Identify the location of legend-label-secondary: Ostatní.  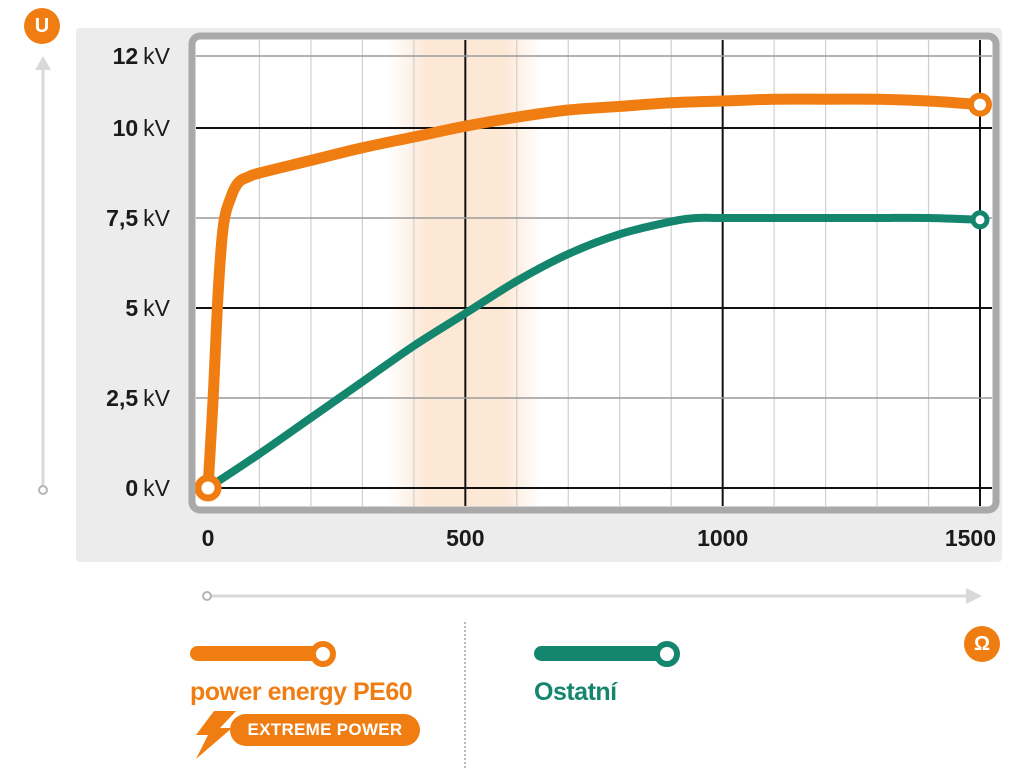
(575, 692).